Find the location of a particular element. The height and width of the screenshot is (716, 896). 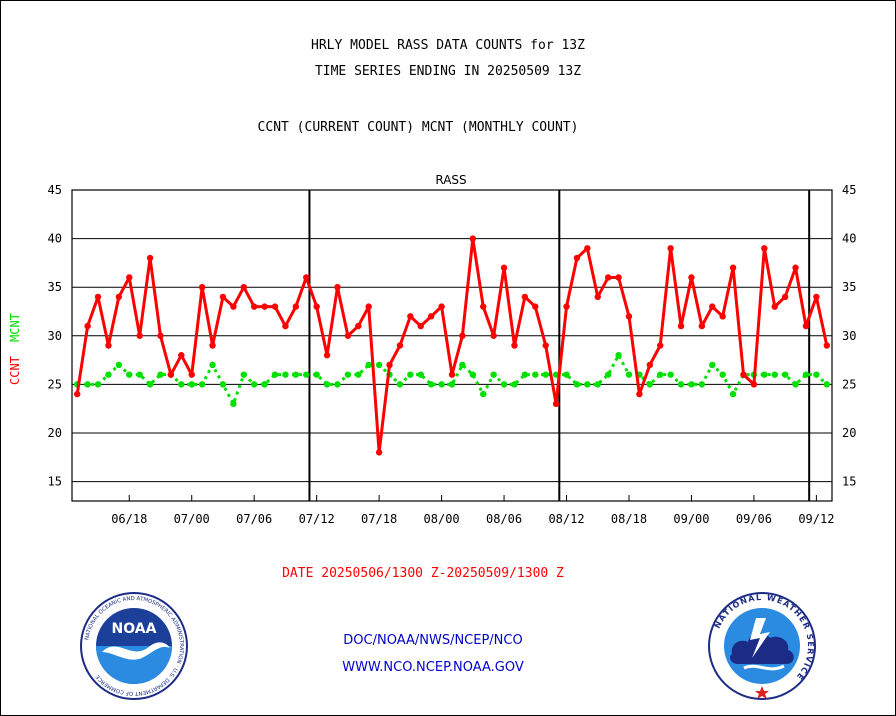

chart-subtitle: TIME SERIES ENDING IN 20250509 13Z is located at coordinates (448, 71).